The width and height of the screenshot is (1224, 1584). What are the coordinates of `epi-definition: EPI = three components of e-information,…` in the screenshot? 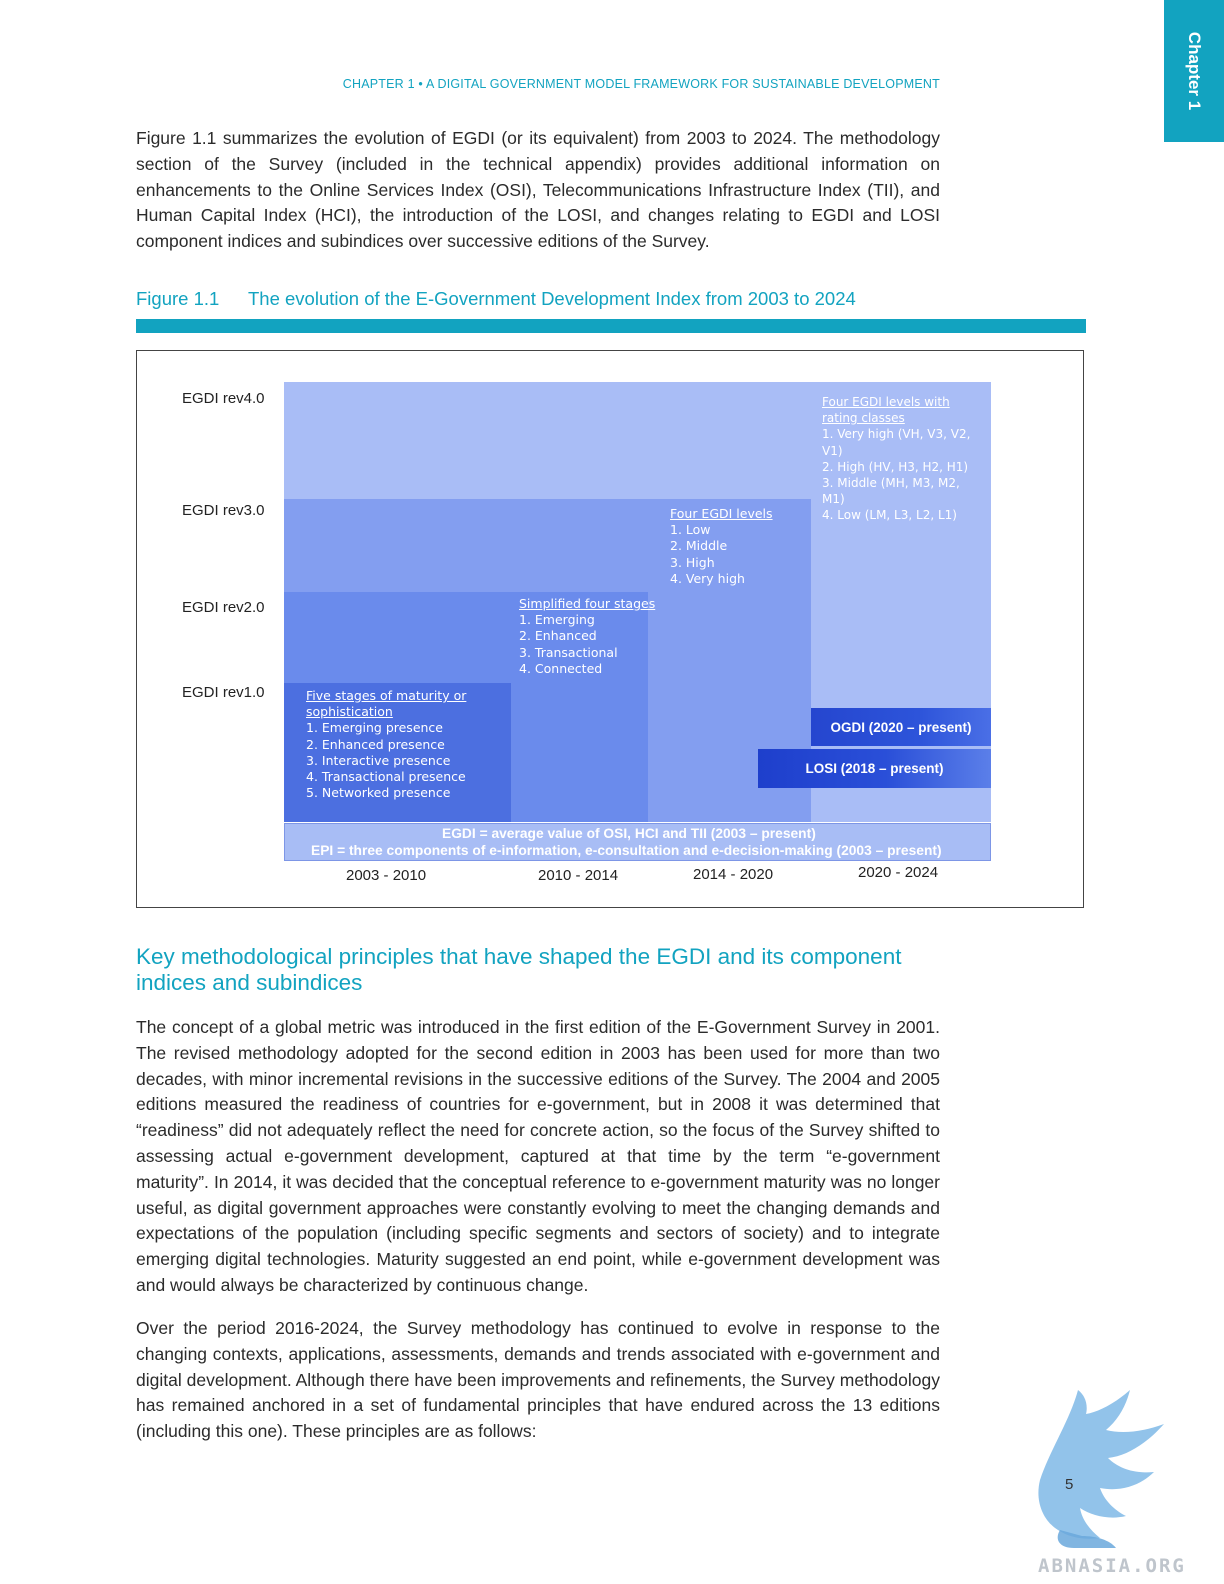 It's located at (626, 850).